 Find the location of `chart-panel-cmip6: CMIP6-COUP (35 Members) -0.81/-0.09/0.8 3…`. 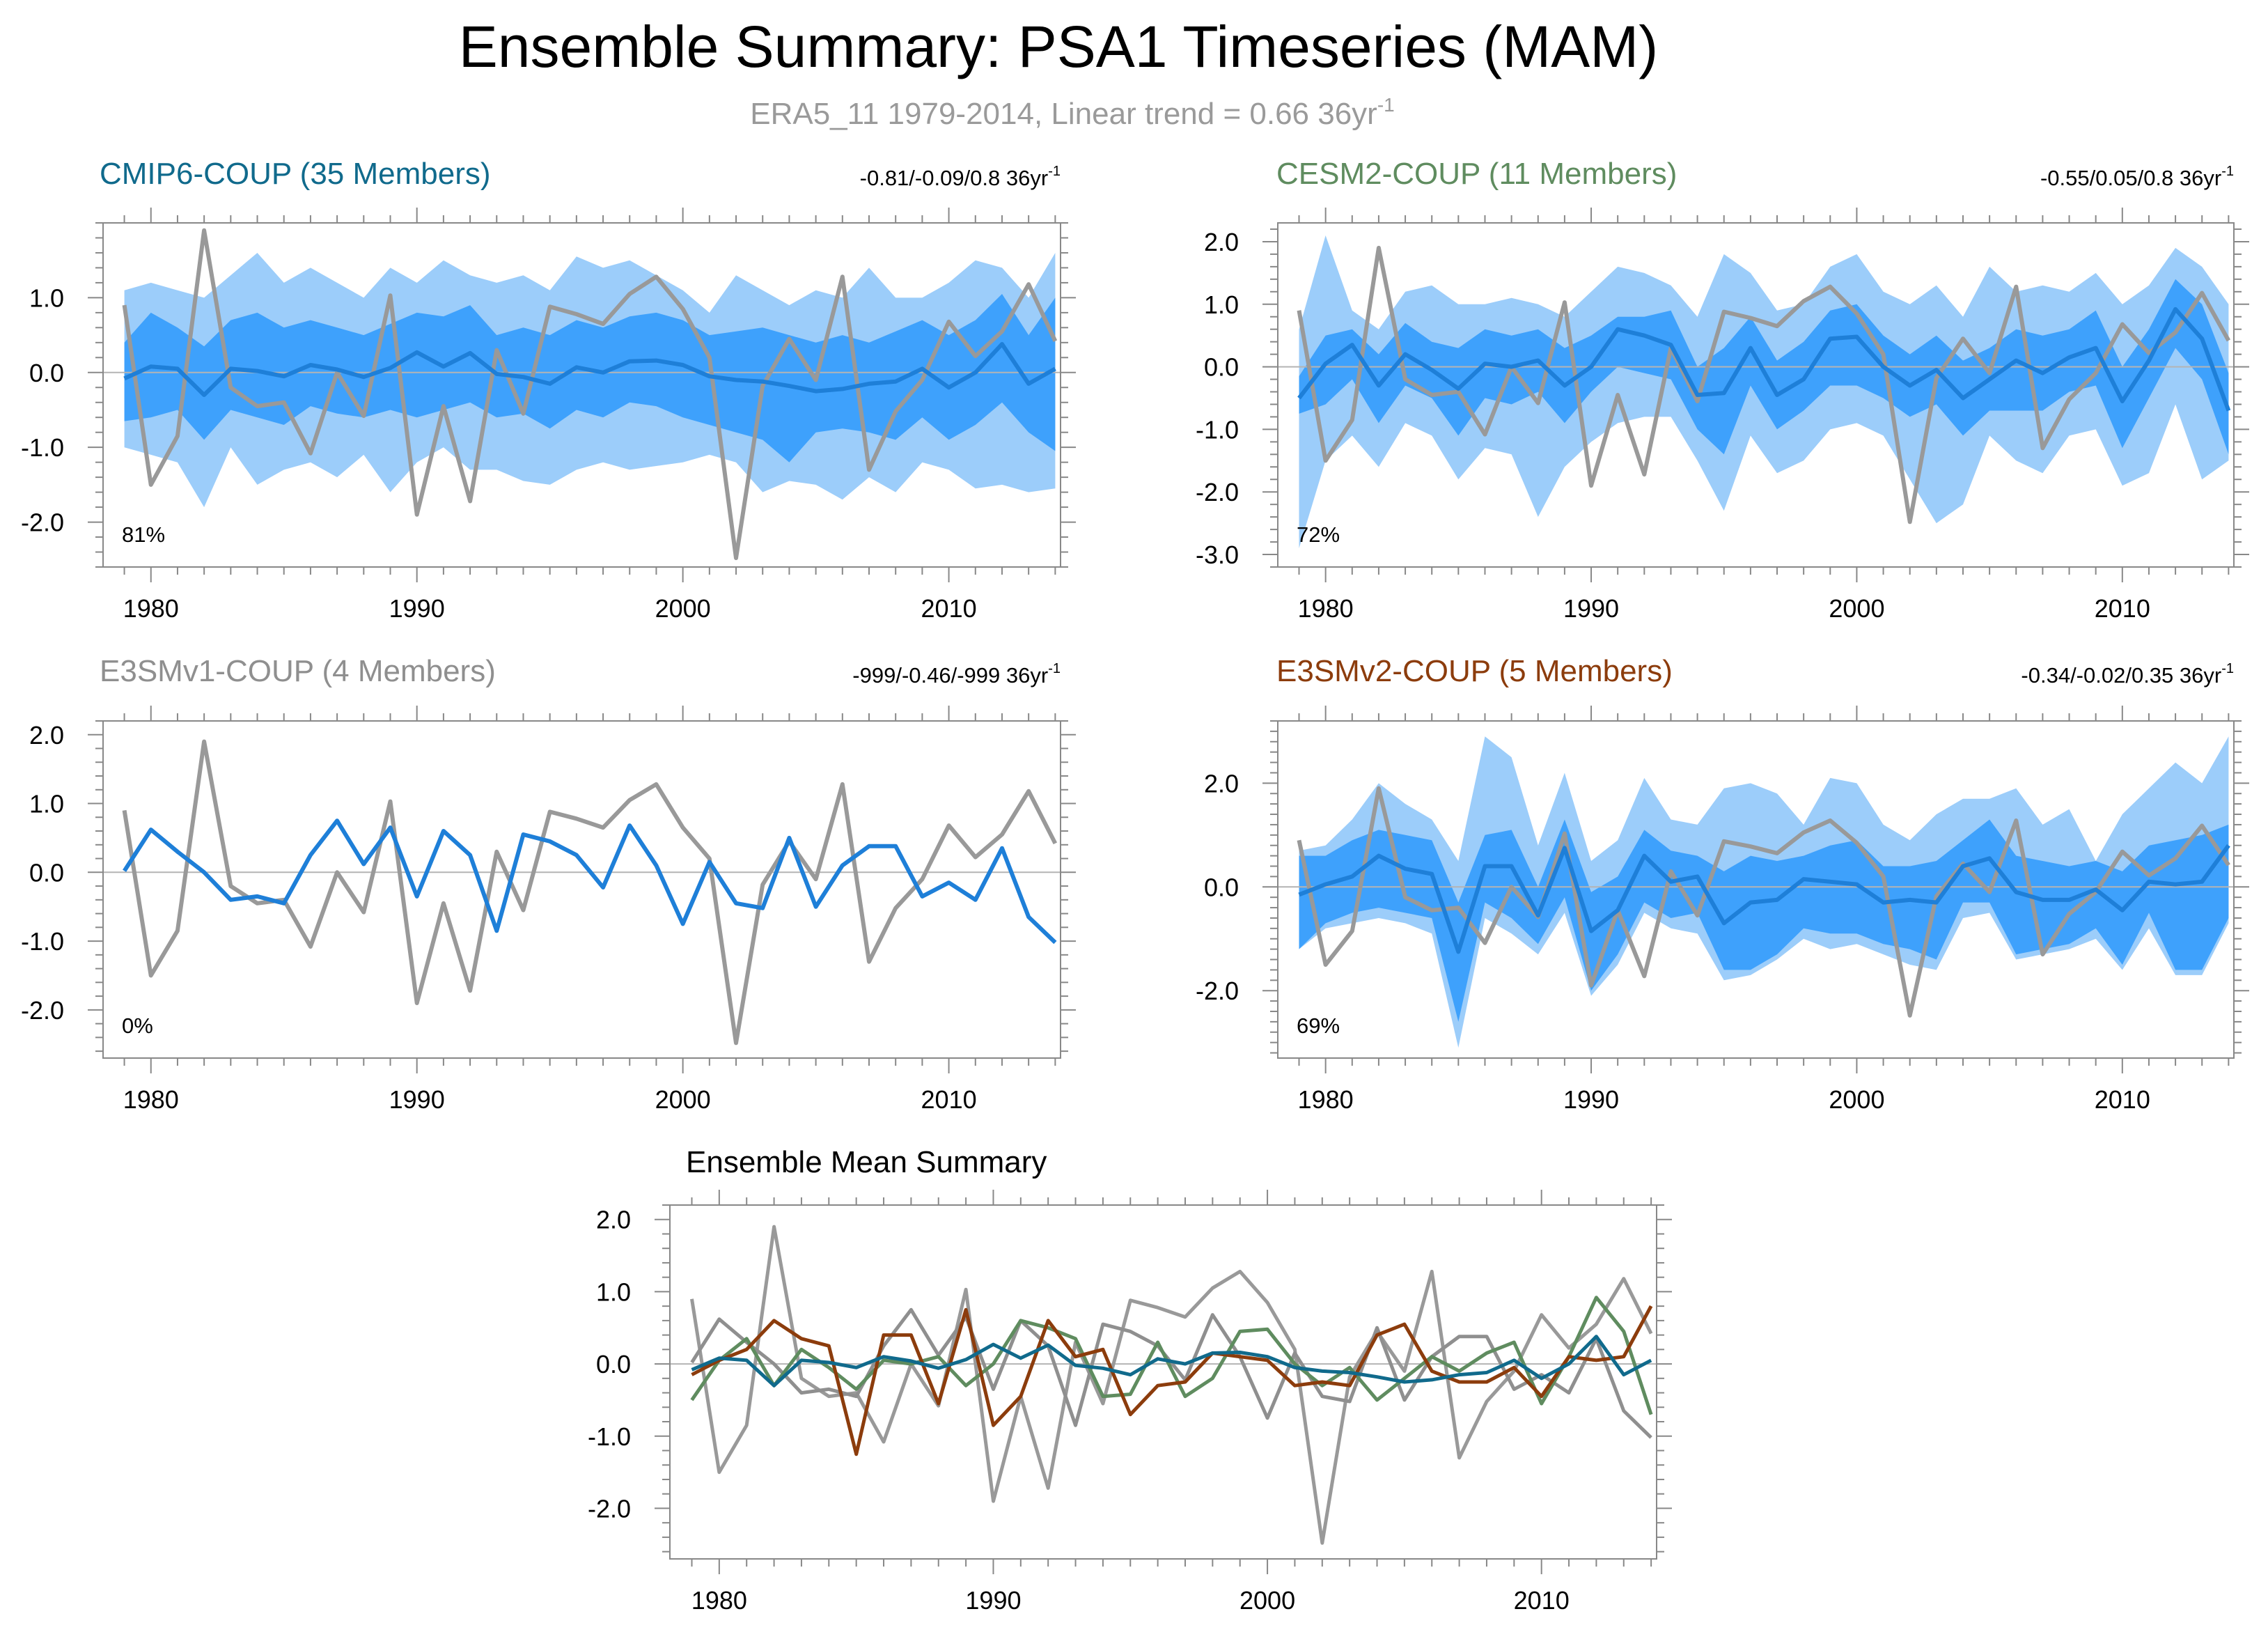

chart-panel-cmip6: CMIP6-COUP (35 Members) -0.81/-0.09/0.8 3… is located at coordinates (548, 390).